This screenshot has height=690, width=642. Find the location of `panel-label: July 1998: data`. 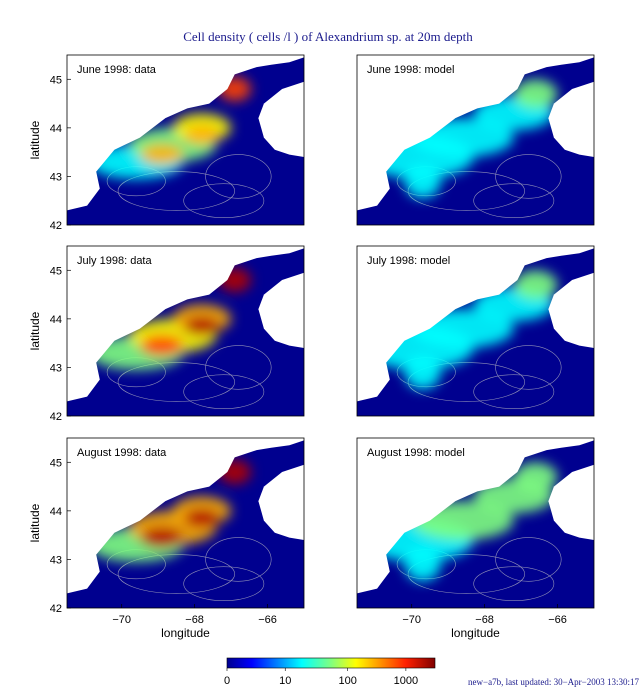

panel-label: July 1998: data is located at coordinates (114, 261).